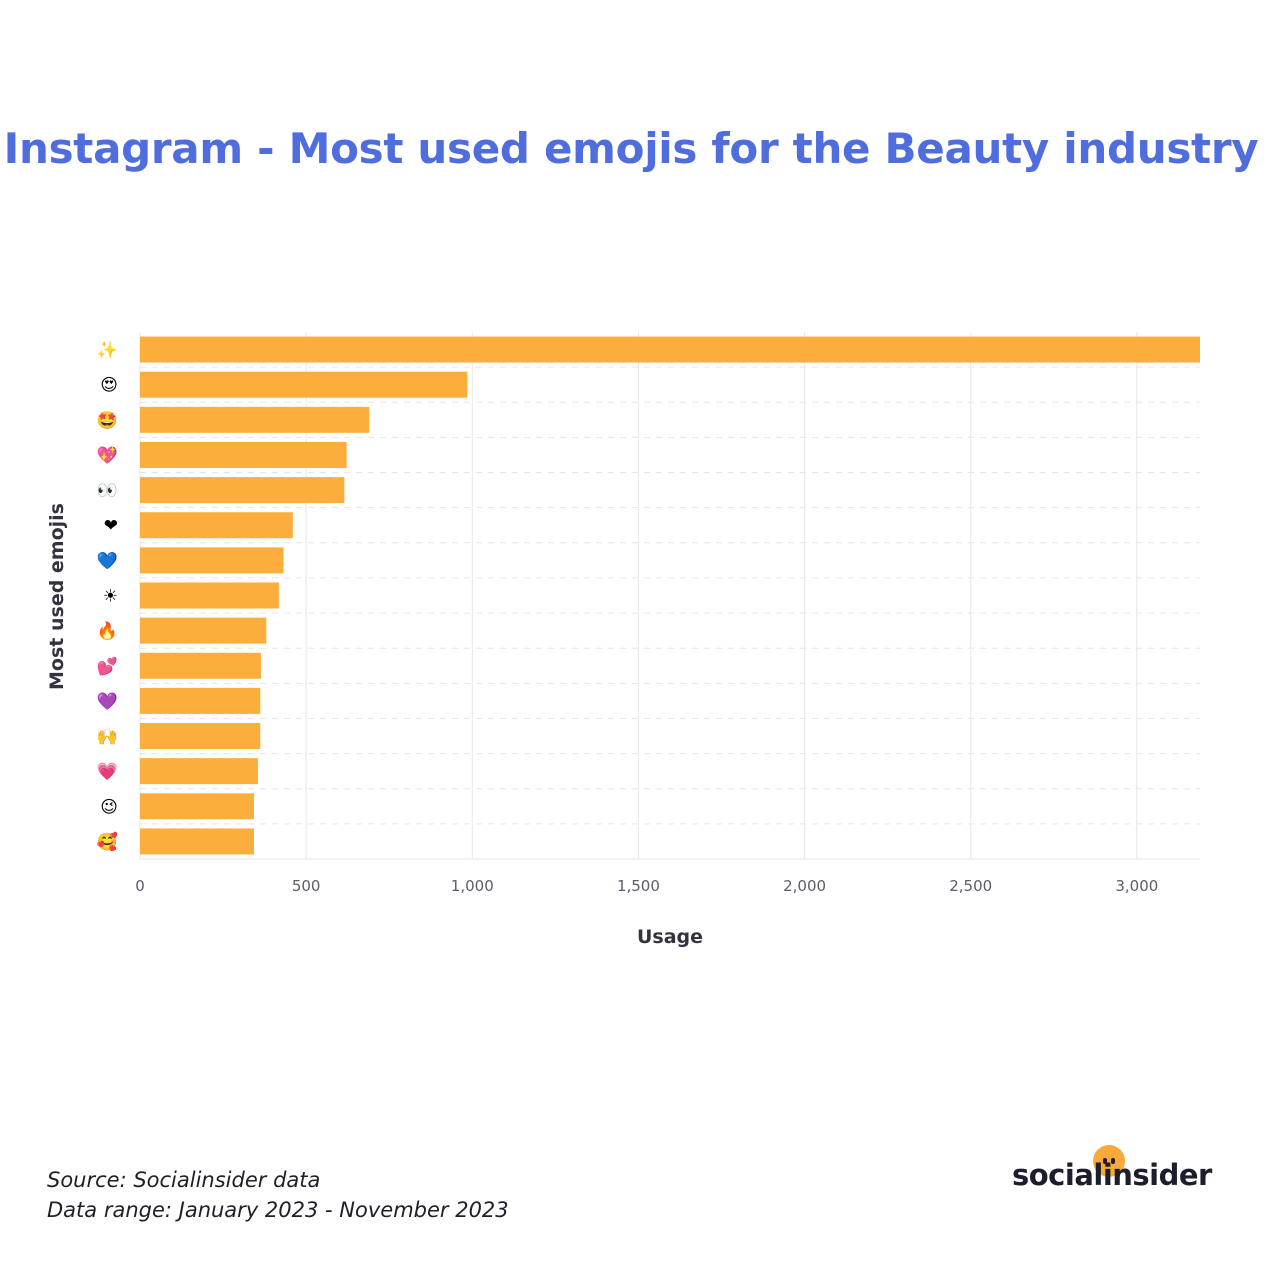  I want to click on x-tick-label: 1,000, so click(472, 886).